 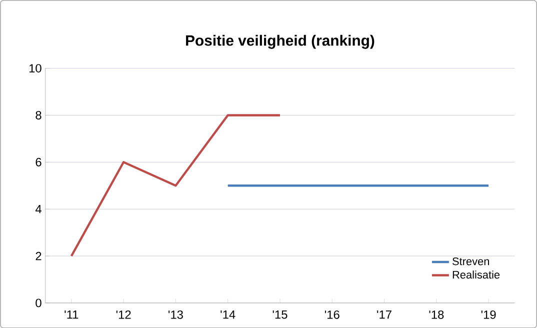 What do you see at coordinates (280, 314) in the screenshot?
I see `x-tick-label: '15` at bounding box center [280, 314].